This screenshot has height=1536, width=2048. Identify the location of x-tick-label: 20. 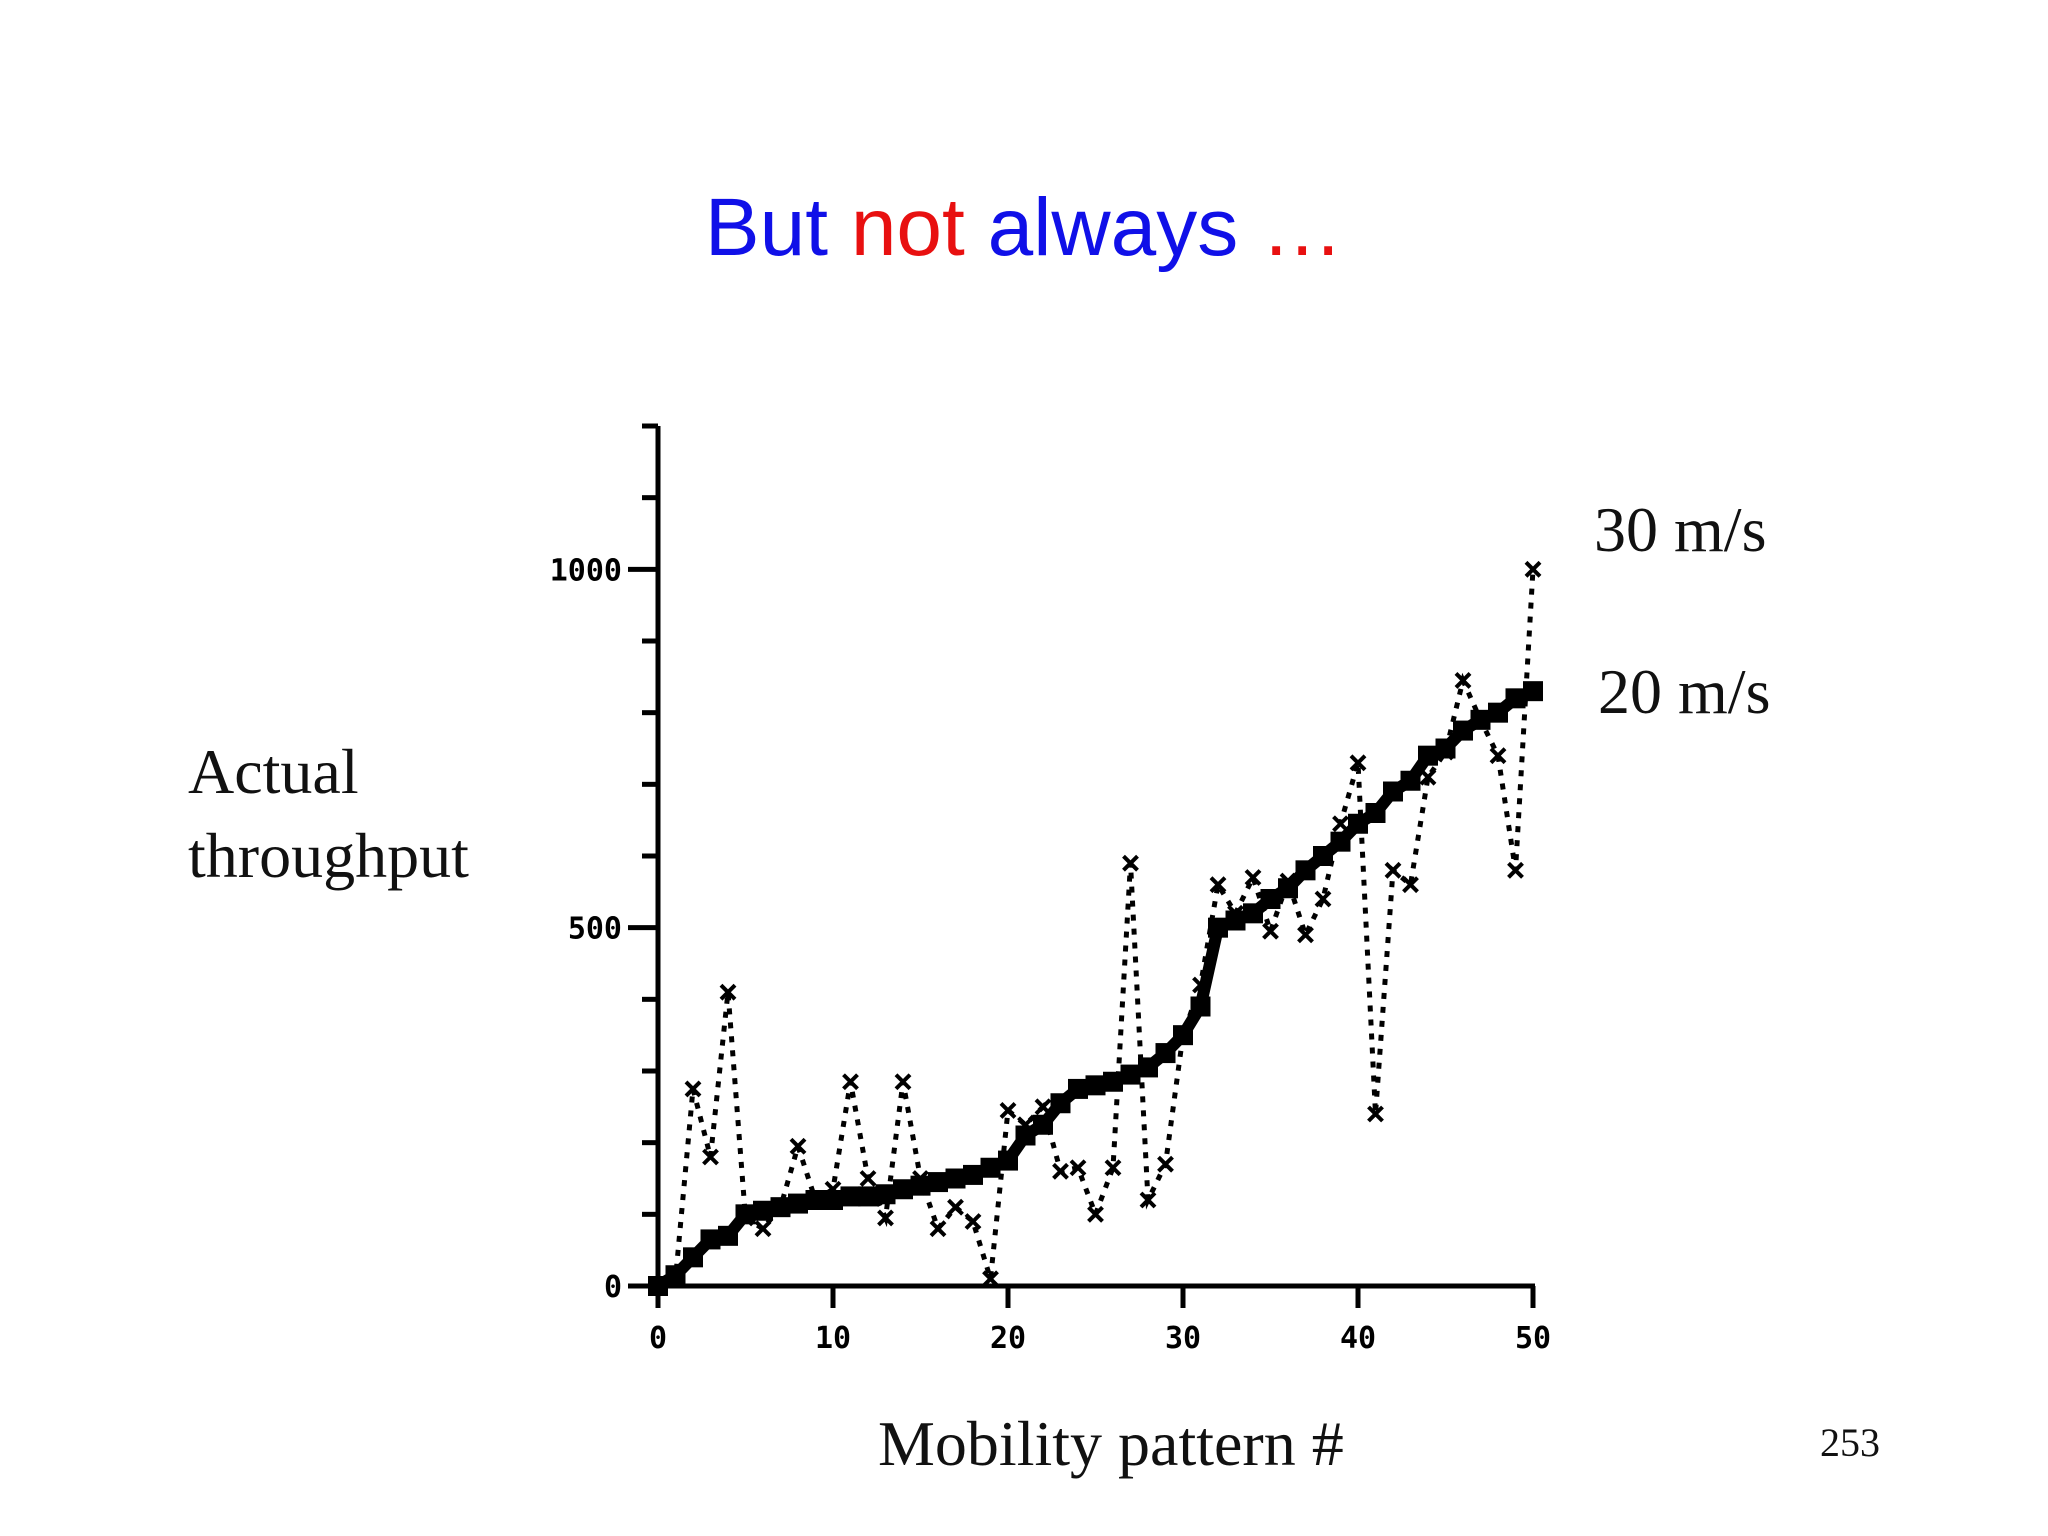
(1008, 1338).